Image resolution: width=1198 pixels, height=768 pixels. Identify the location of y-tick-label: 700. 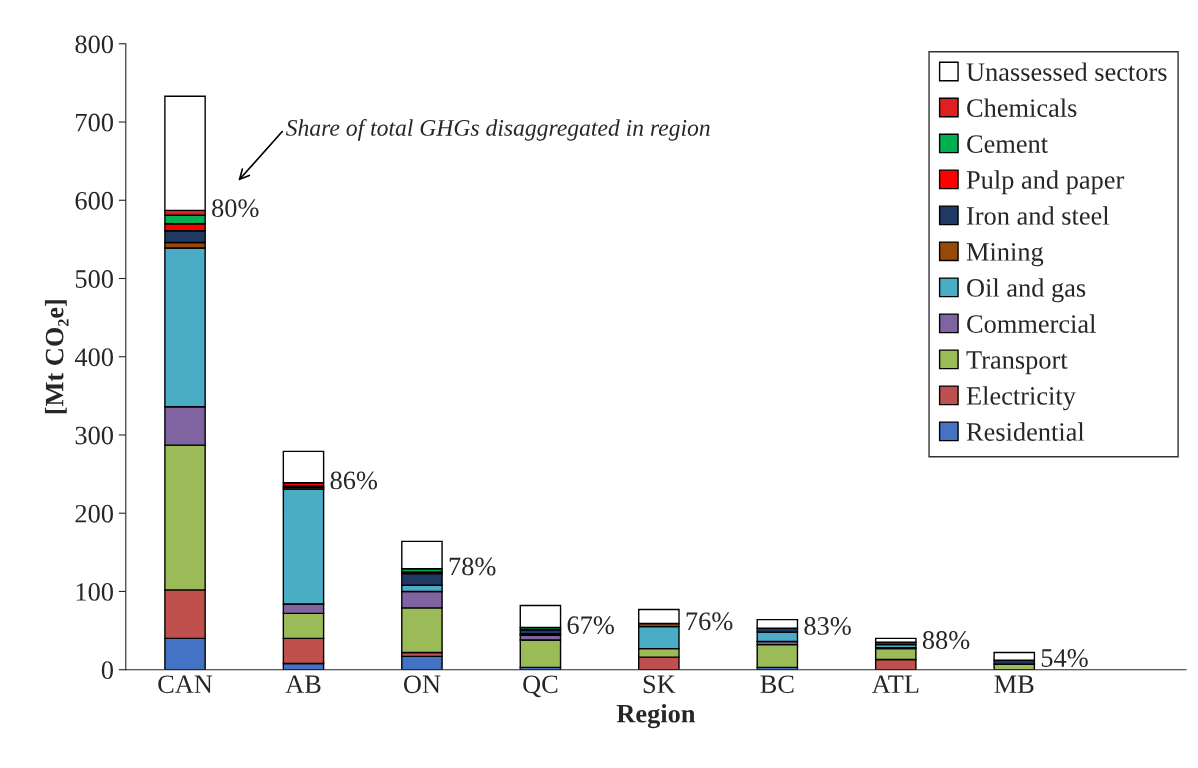
(94, 122).